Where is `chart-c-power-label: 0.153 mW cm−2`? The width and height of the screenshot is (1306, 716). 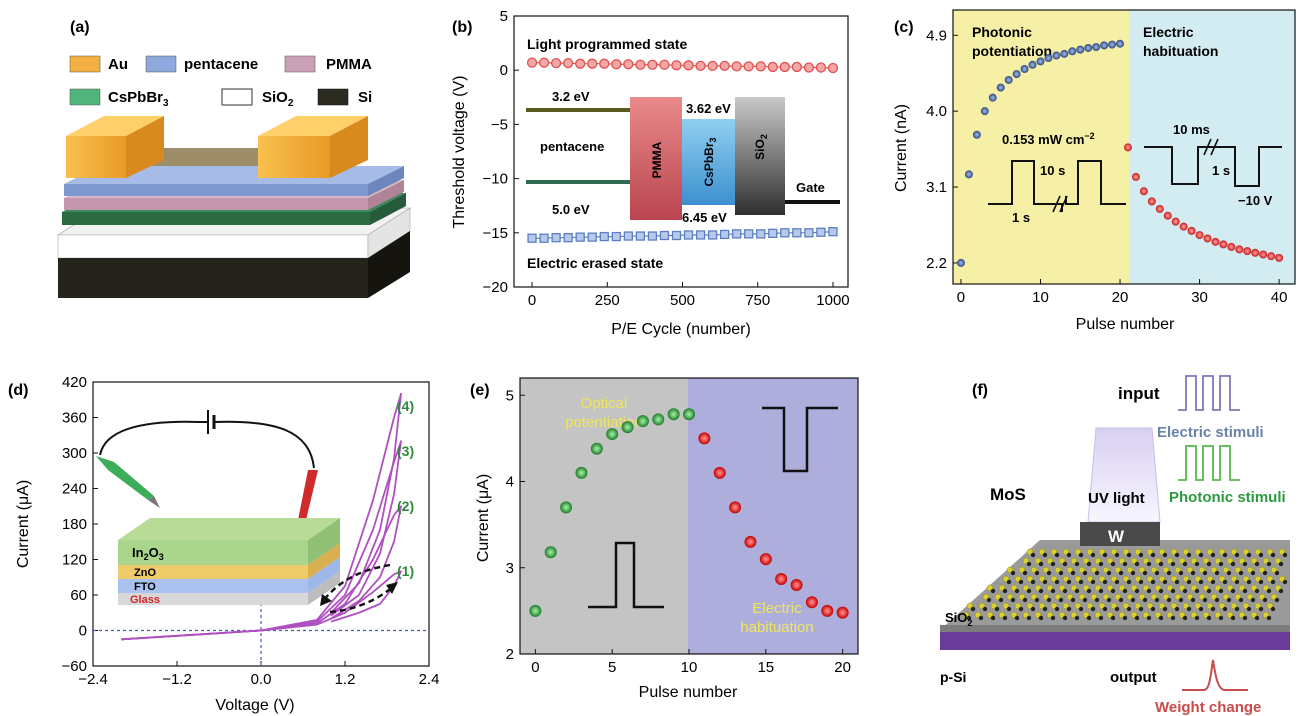
chart-c-power-label: 0.153 mW cm−2 is located at coordinates (1048, 139).